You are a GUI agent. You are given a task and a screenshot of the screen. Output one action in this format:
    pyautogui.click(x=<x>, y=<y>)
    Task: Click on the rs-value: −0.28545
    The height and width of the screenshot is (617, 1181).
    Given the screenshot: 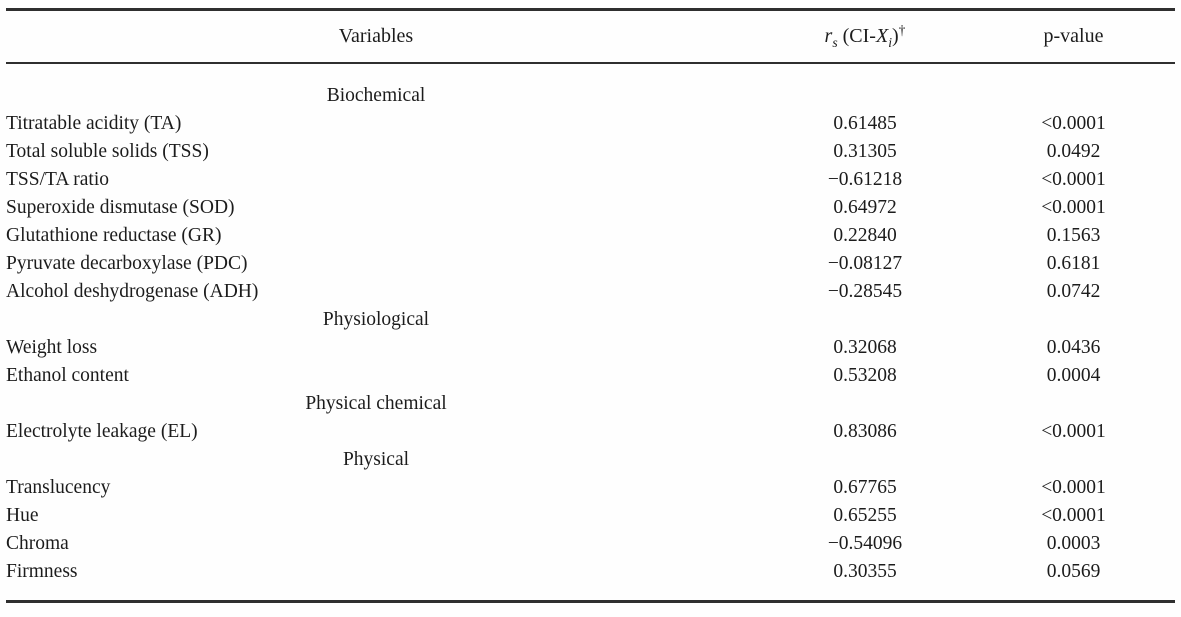 What is the action you would take?
    pyautogui.click(x=865, y=291)
    